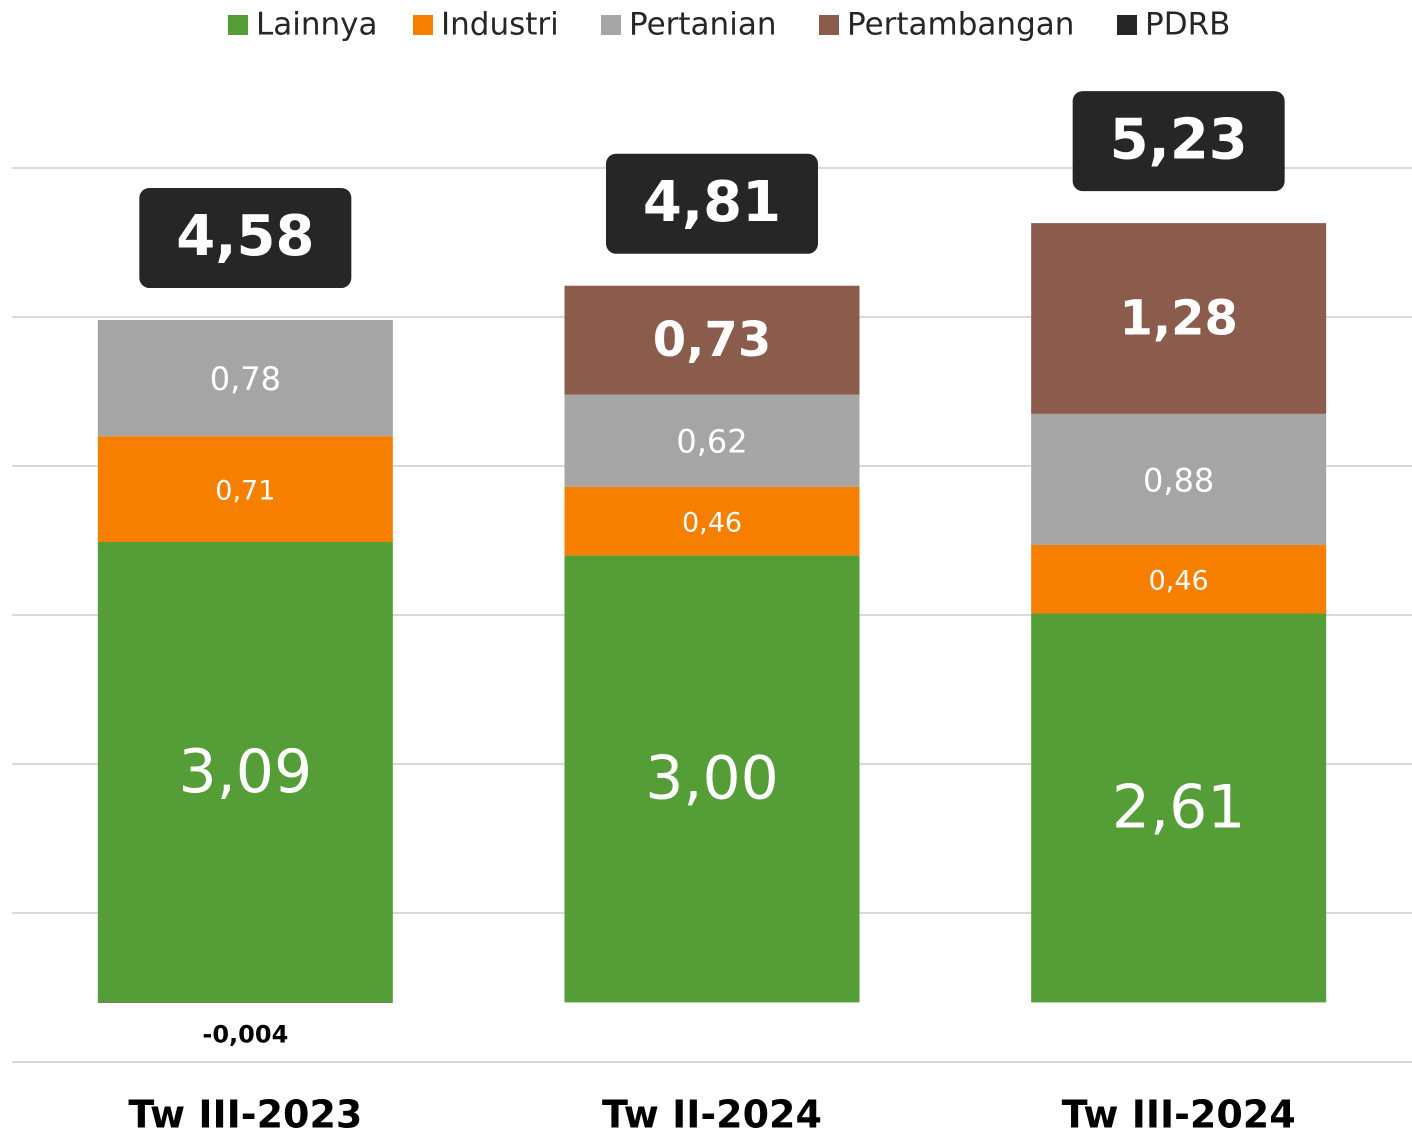 Image resolution: width=1412 pixels, height=1137 pixels. I want to click on data-label: 0,88, so click(1178, 480).